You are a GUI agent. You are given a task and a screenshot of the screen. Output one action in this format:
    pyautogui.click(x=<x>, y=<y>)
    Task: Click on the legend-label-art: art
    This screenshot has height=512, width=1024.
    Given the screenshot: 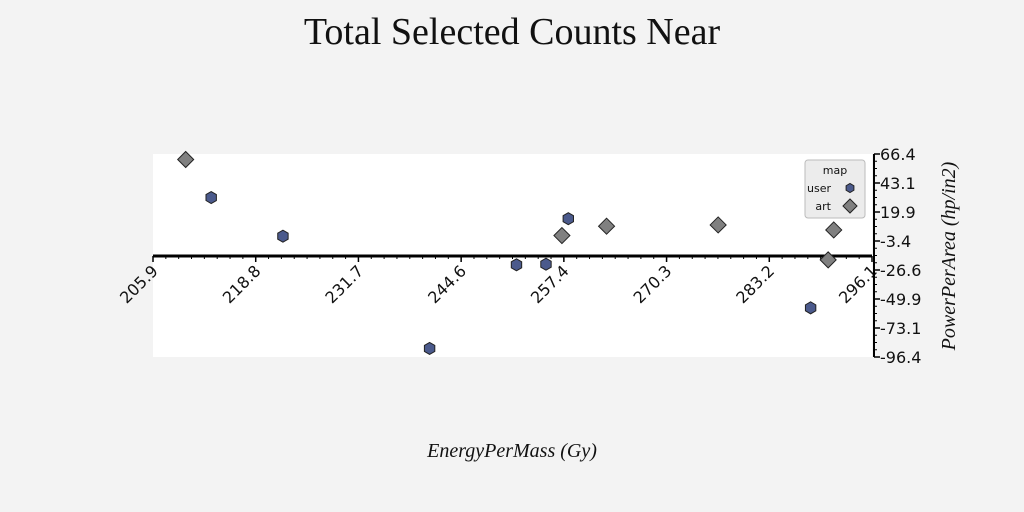 What is the action you would take?
    pyautogui.click(x=823, y=206)
    